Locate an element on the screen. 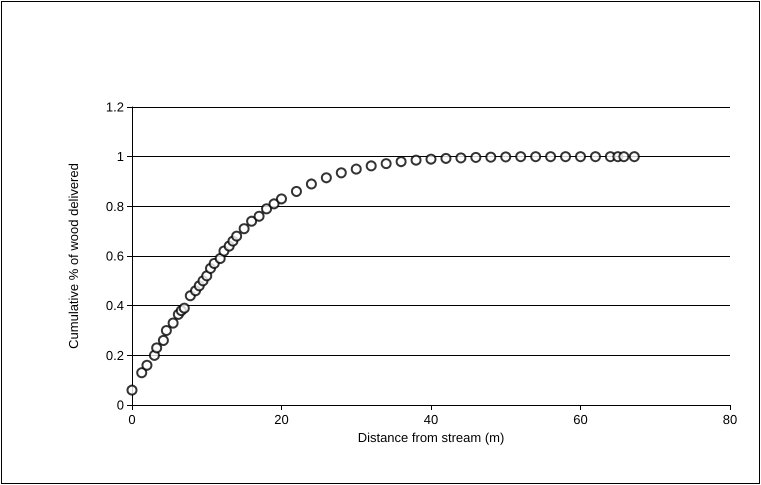  y-tick-label: 0.6 is located at coordinates (115, 256).